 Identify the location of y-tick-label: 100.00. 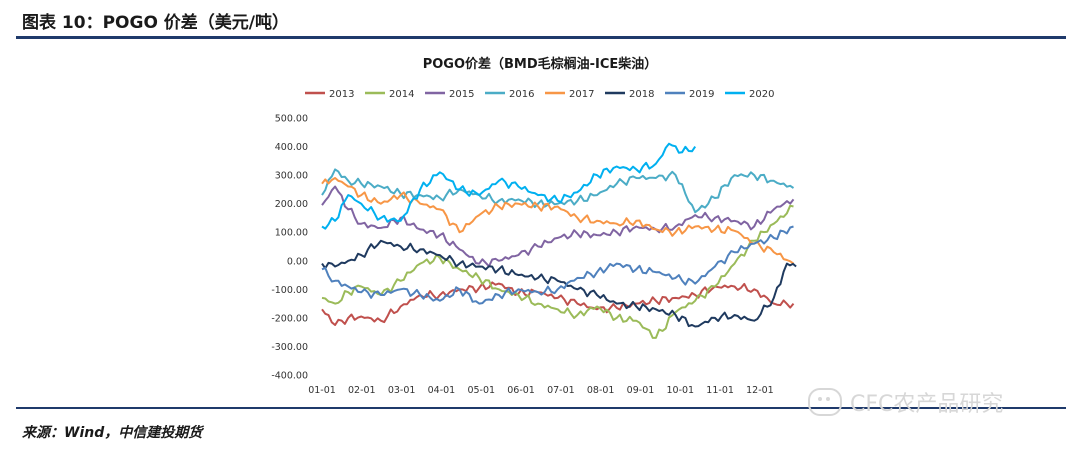
(291, 233).